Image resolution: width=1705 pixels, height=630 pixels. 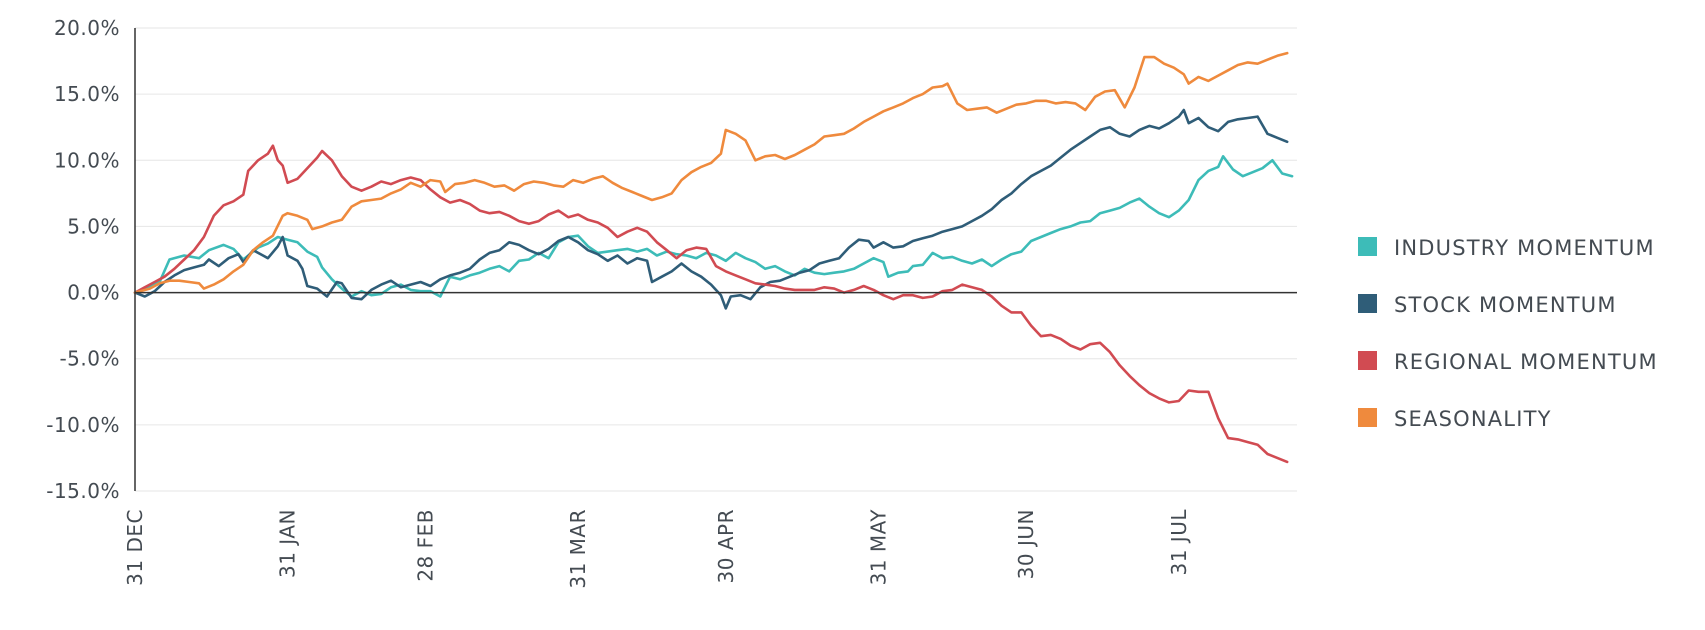 What do you see at coordinates (83, 491) in the screenshot?
I see `y-tick-label: -15.0%` at bounding box center [83, 491].